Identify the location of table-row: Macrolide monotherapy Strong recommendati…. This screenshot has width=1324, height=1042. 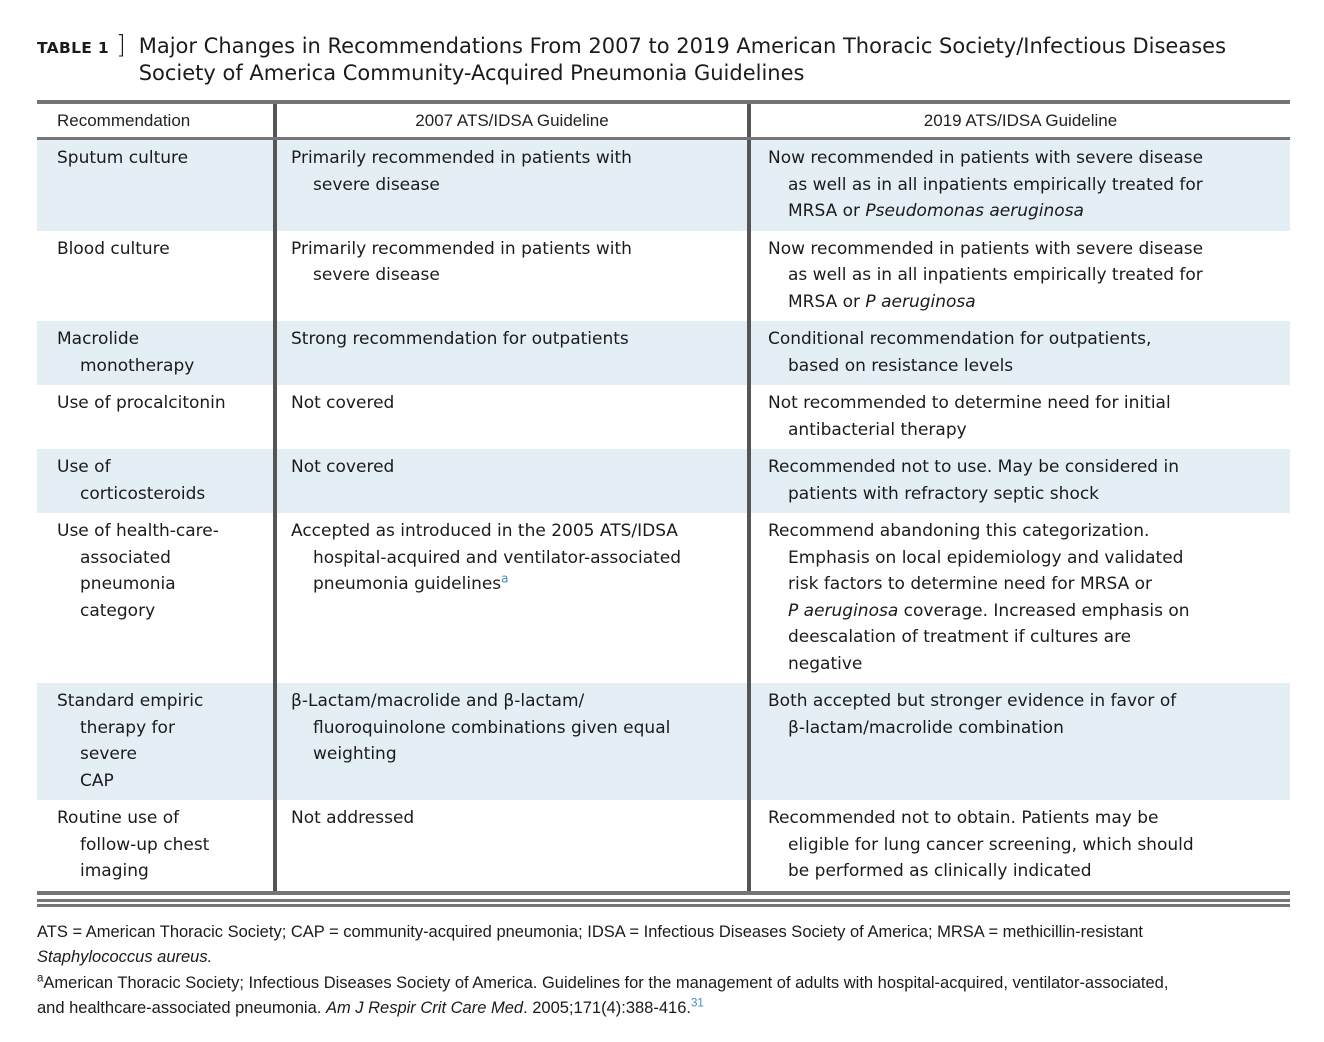
(663, 353).